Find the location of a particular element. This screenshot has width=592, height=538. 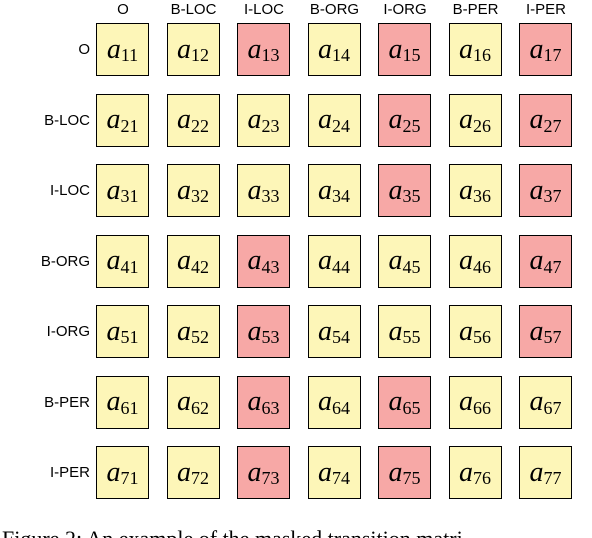

cell-index: 37 is located at coordinates (552, 196).